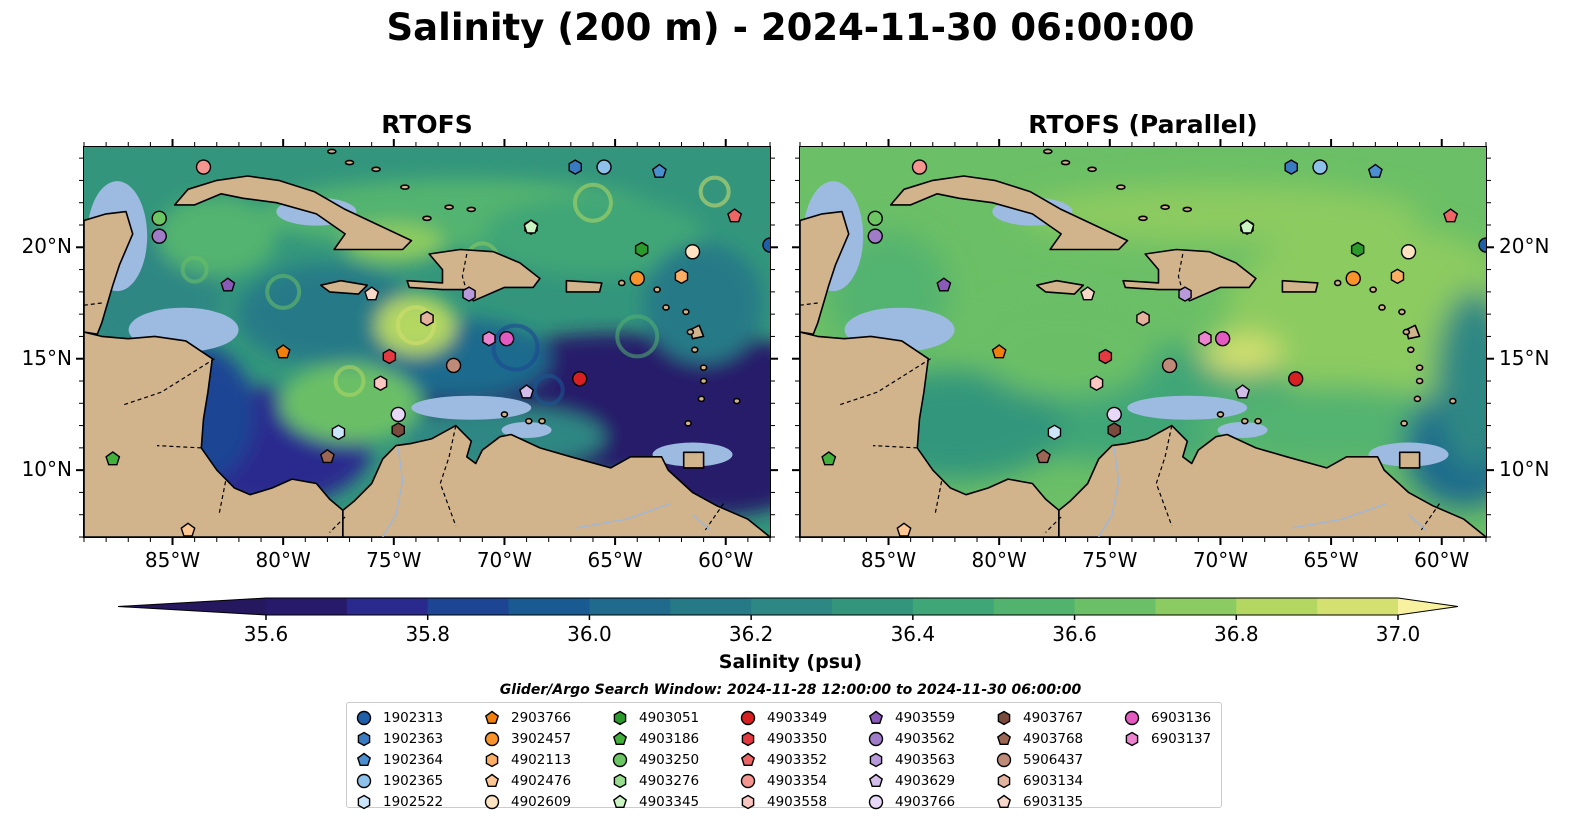 This screenshot has width=1581, height=829. What do you see at coordinates (546, 492) in the screenshot?
I see `rivers` at bounding box center [546, 492].